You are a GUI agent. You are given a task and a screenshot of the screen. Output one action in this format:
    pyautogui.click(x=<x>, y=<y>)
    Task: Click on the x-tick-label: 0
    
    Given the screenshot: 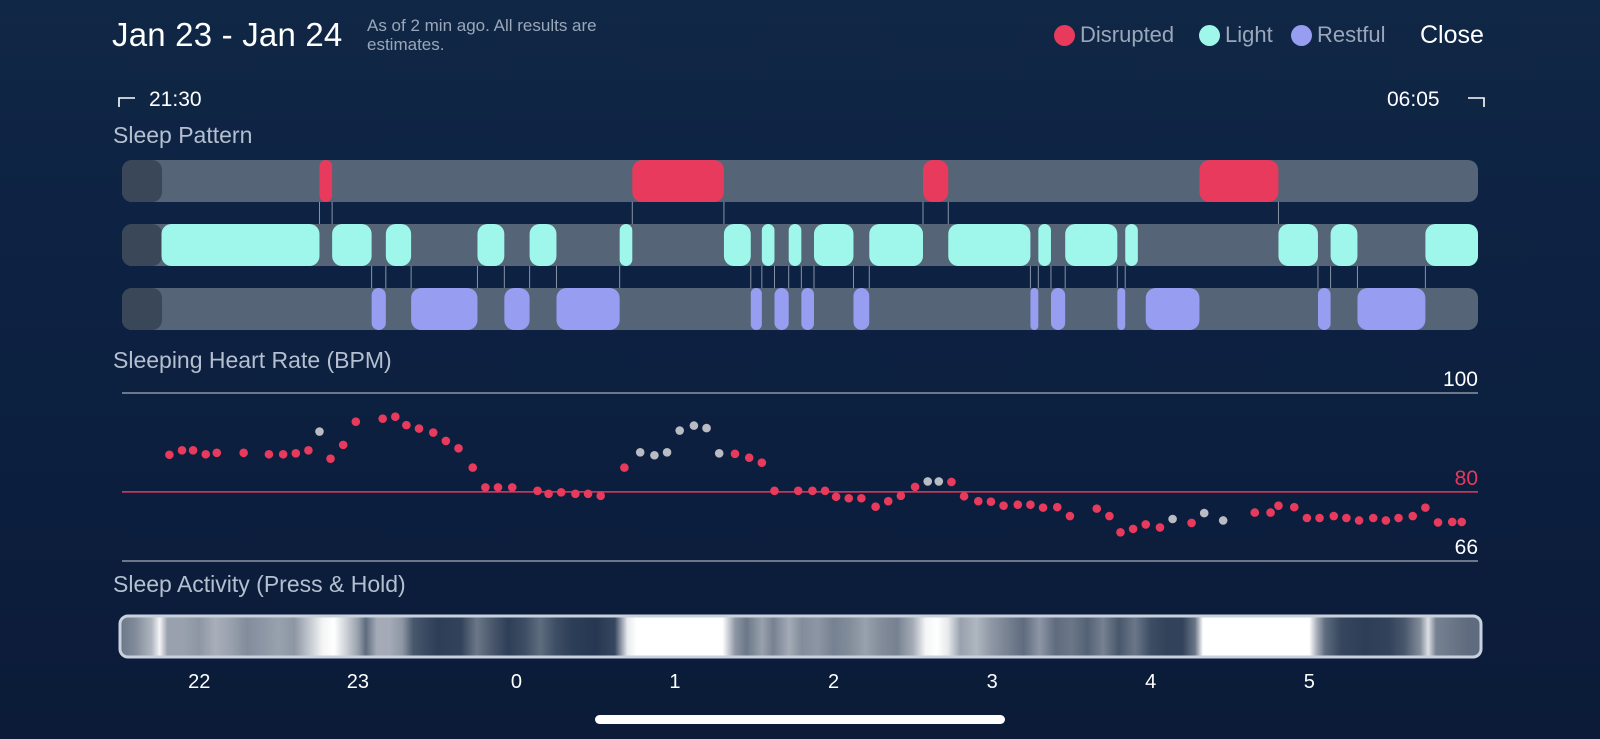 What is the action you would take?
    pyautogui.click(x=516, y=682)
    